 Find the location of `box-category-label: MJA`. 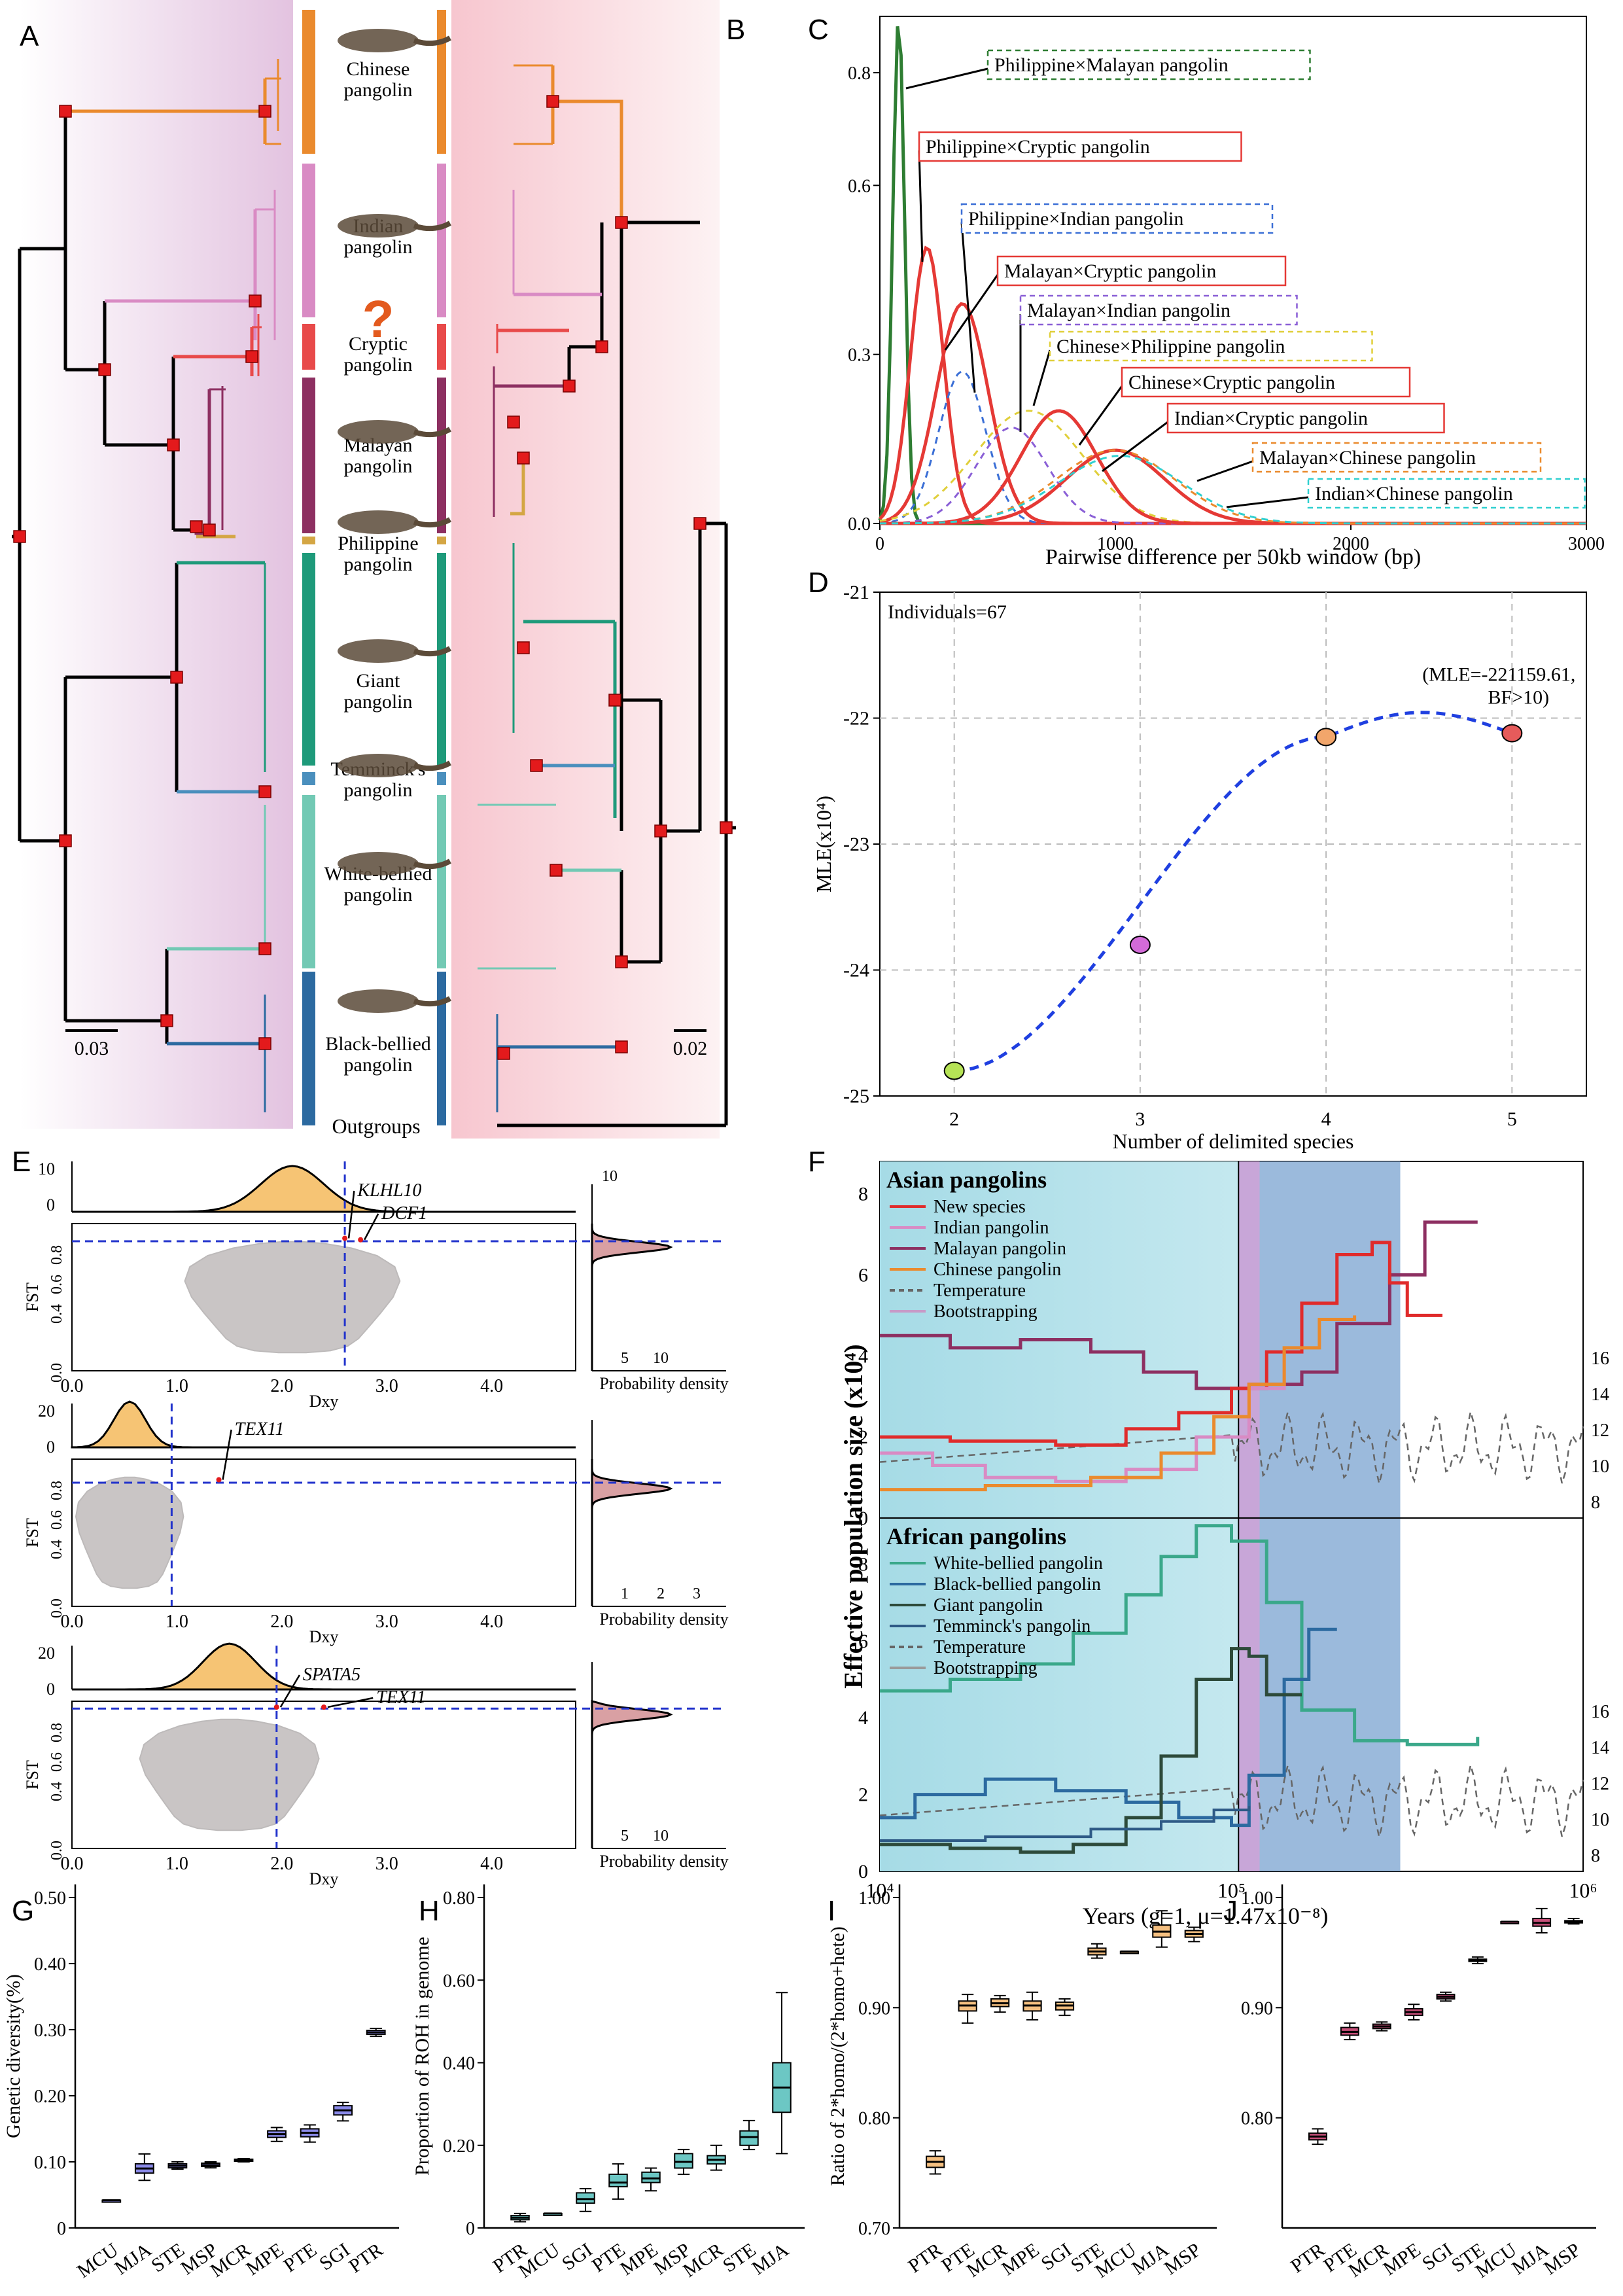

box-category-label: MJA is located at coordinates (770, 2259).